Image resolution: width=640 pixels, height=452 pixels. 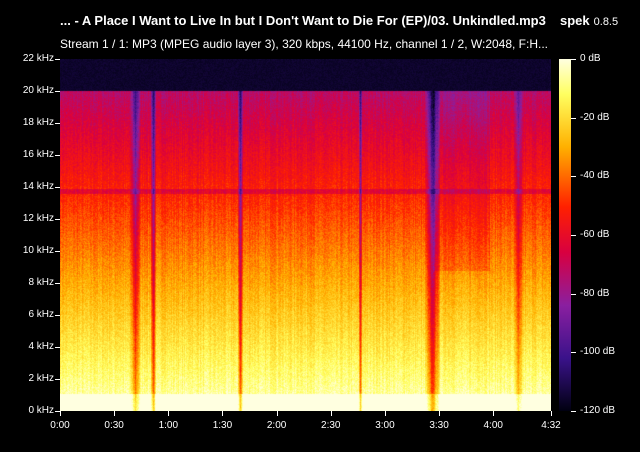 What do you see at coordinates (598, 352) in the screenshot?
I see `db-tick-label: -100 dB` at bounding box center [598, 352].